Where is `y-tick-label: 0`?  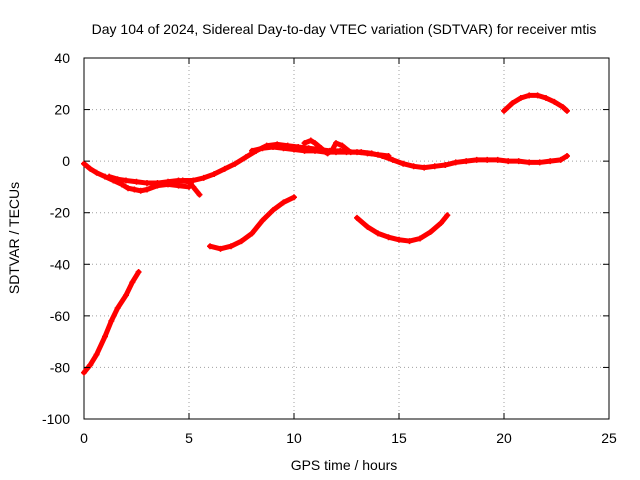
y-tick-label: 0 is located at coordinates (66, 161).